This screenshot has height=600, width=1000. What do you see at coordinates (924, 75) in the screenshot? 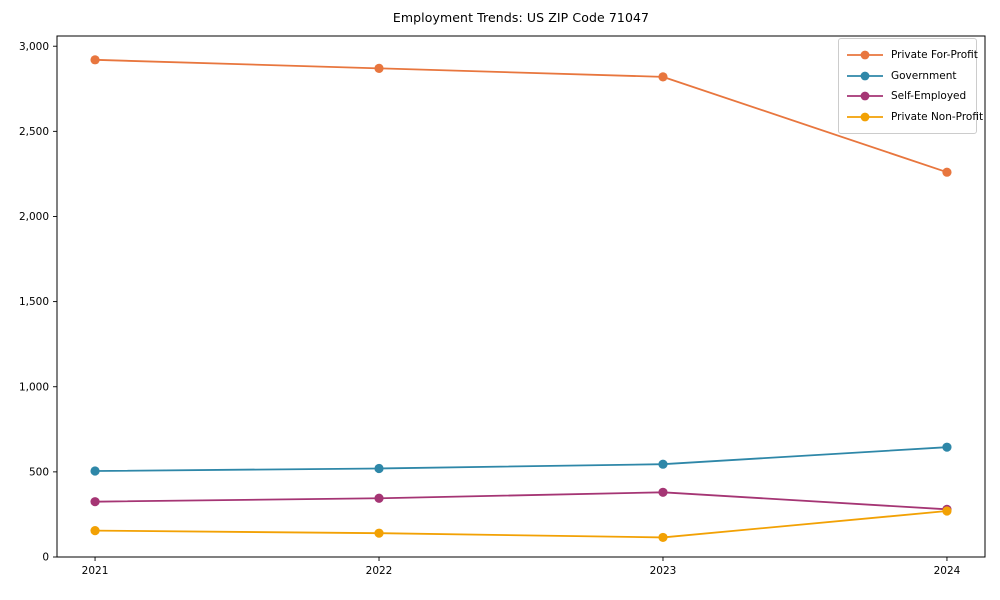
I see `legend-label: Government` at bounding box center [924, 75].